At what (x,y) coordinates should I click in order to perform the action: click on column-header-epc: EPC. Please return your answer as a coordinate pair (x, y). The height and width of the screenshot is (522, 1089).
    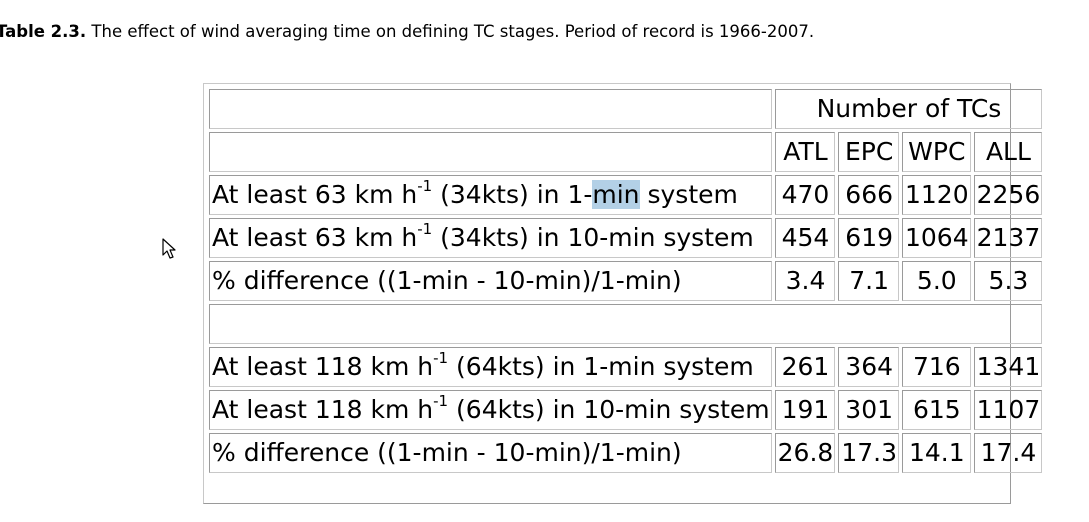
    Looking at the image, I should click on (868, 152).